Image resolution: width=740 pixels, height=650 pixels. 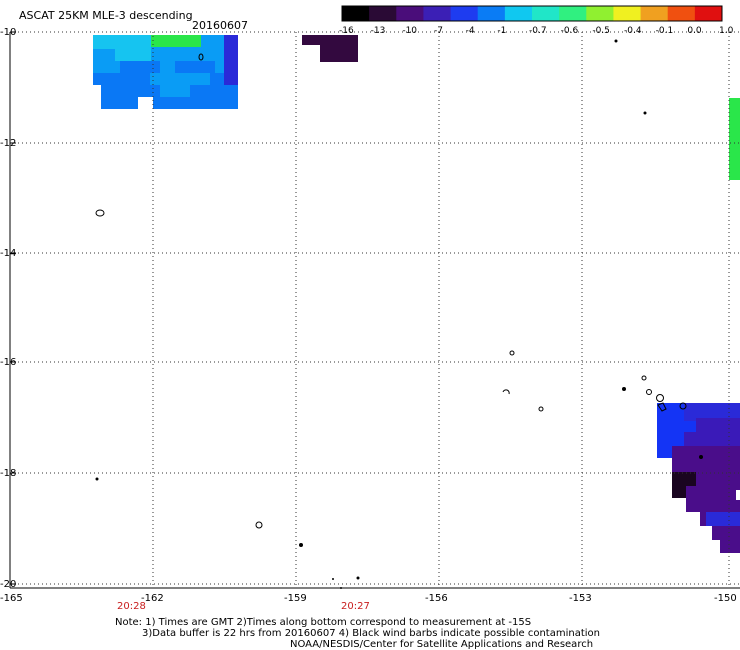 I want to click on colorbar-label: -0.7, so click(x=538, y=31).